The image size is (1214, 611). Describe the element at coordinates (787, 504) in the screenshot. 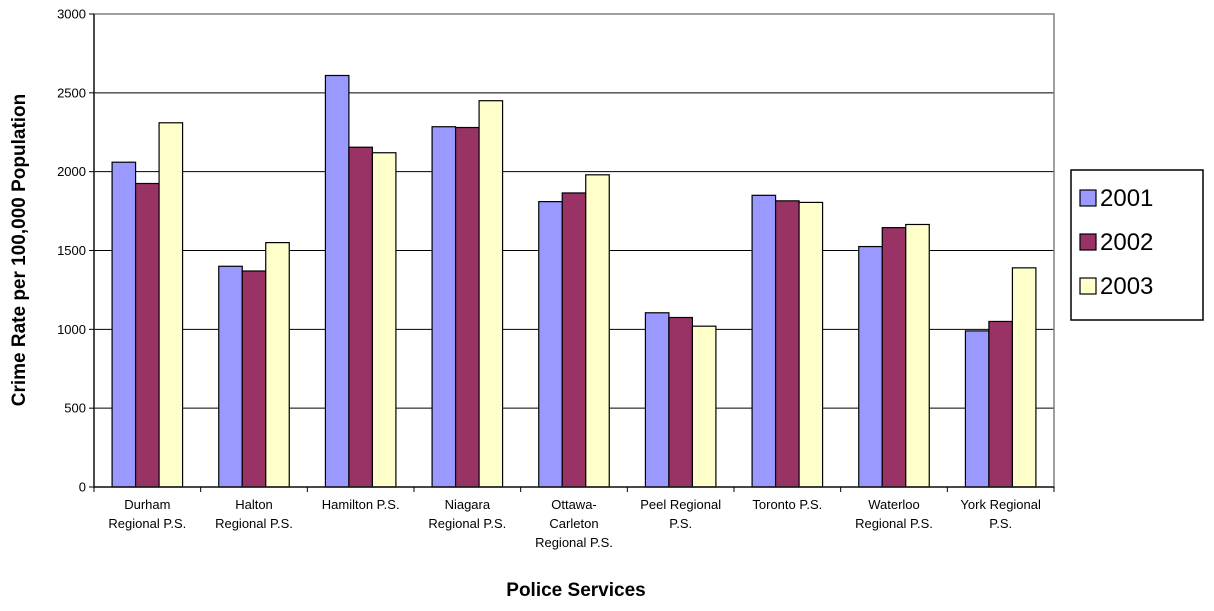

I see `x-category-label: Toronto P.S.` at that location.